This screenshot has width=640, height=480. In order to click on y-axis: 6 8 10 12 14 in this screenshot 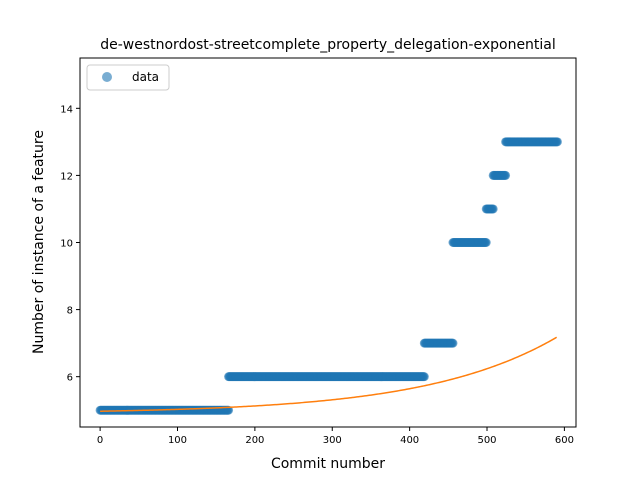, I will do `click(70, 244)`.